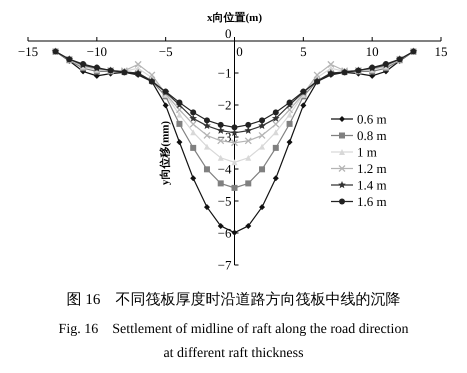 This screenshot has width=467, height=373. What do you see at coordinates (233, 299) in the screenshot?
I see `caption: 图 16 不同筏板厚度时沿道路方向筏板中线的沉降` at bounding box center [233, 299].